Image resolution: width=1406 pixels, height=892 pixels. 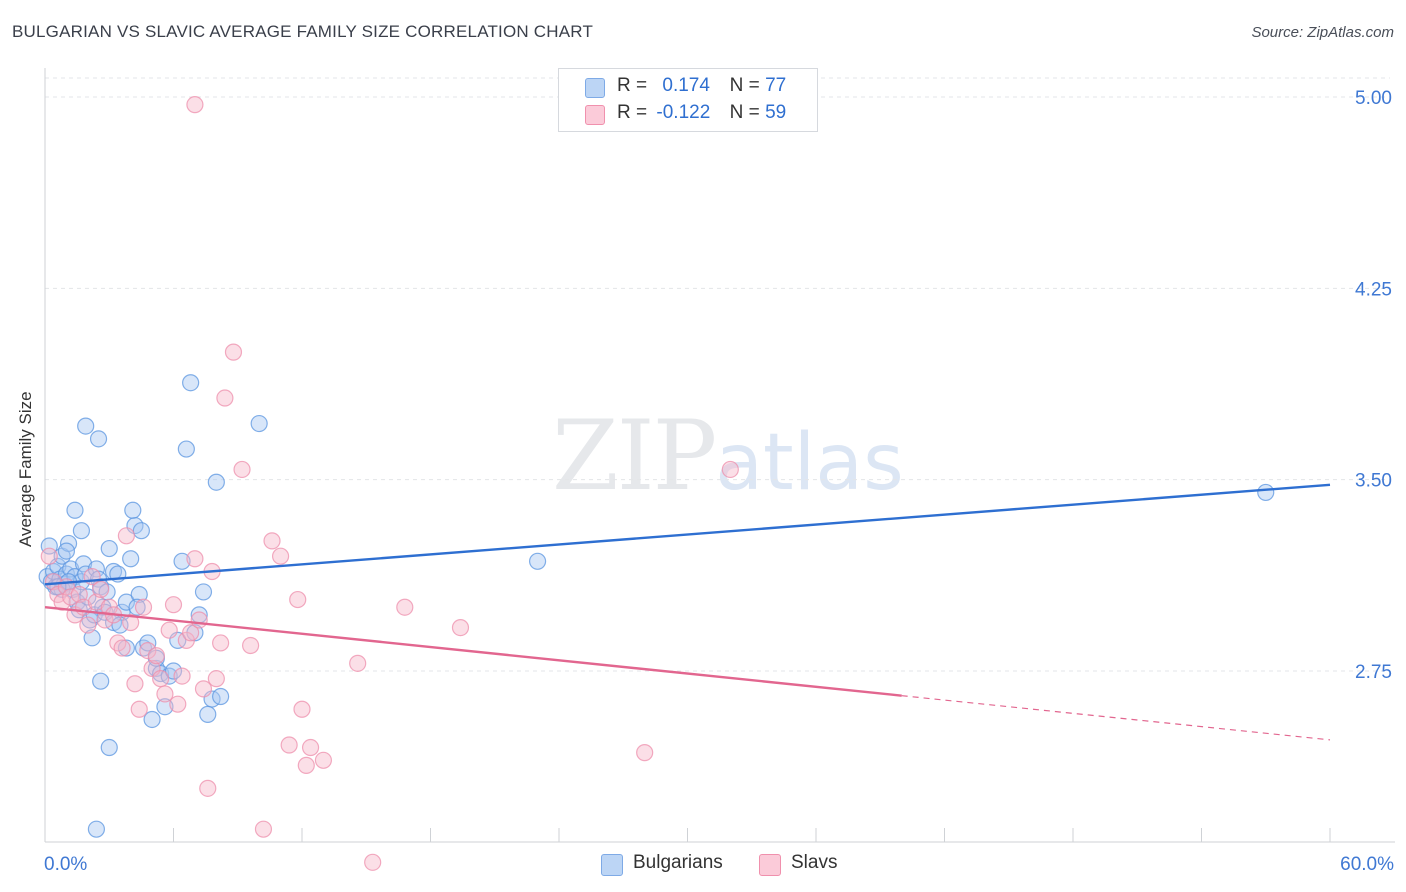 What do you see at coordinates (809, 463) in the screenshot?
I see `watermark-atlas: atlas` at bounding box center [809, 463].